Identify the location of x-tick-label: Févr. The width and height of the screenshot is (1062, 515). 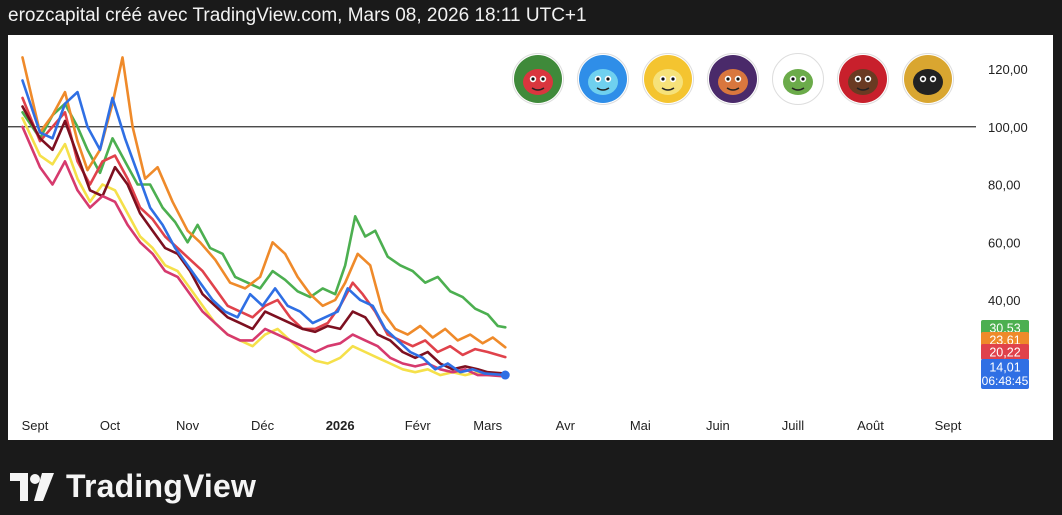
(418, 425).